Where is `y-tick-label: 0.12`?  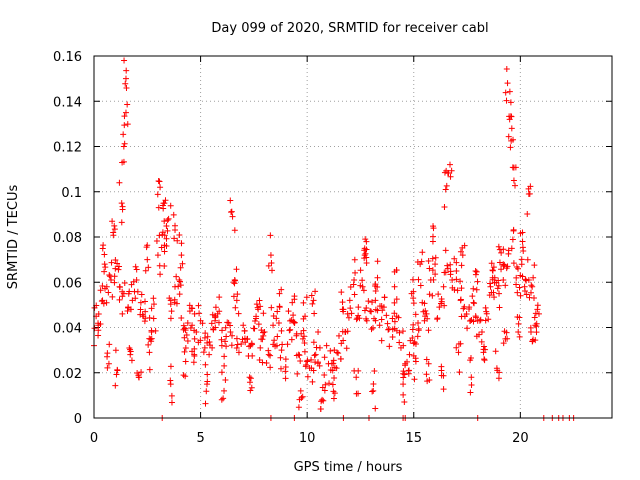 y-tick-label: 0.12 is located at coordinates (67, 148).